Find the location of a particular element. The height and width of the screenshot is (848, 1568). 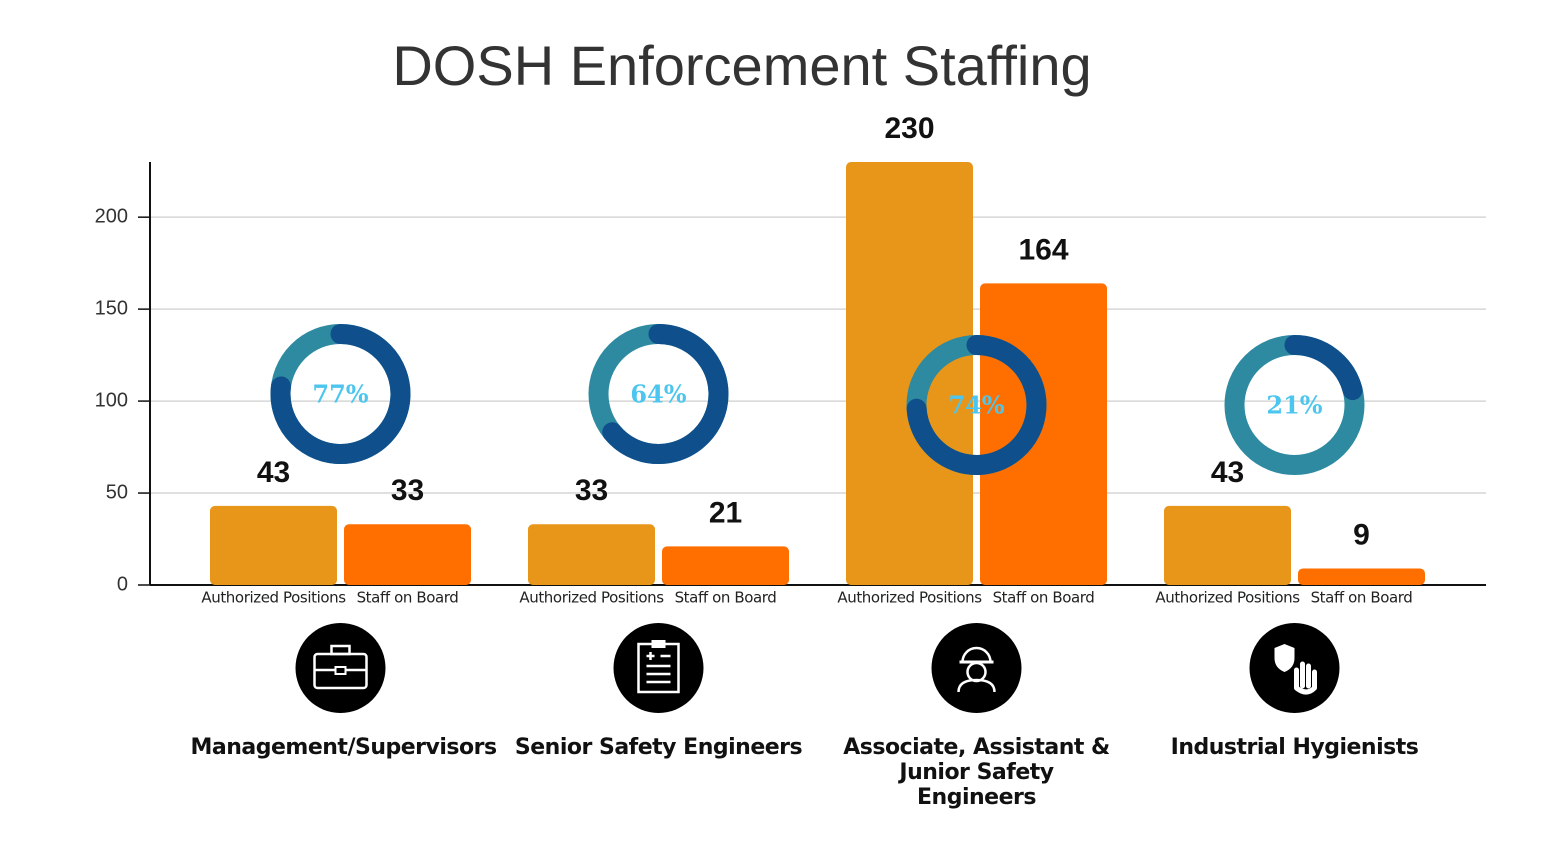

value-label: 9 is located at coordinates (1361, 534).